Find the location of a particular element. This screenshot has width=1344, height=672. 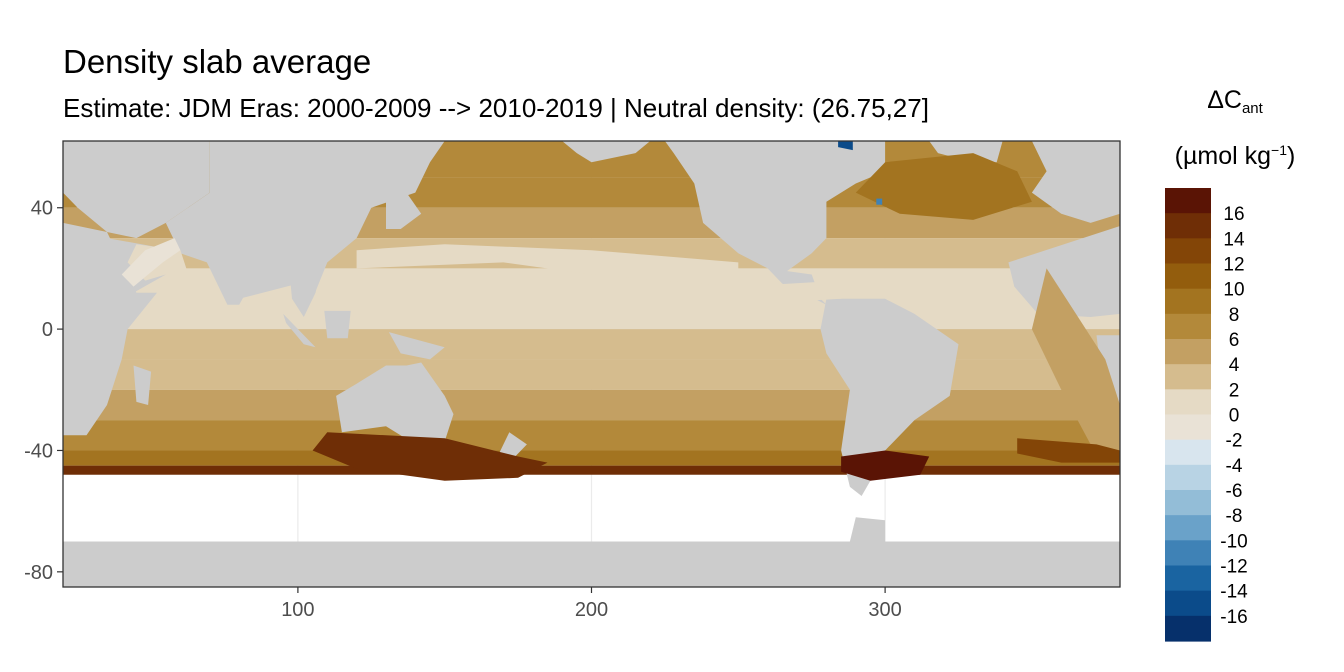

labrador-minimum is located at coordinates (845, 146).